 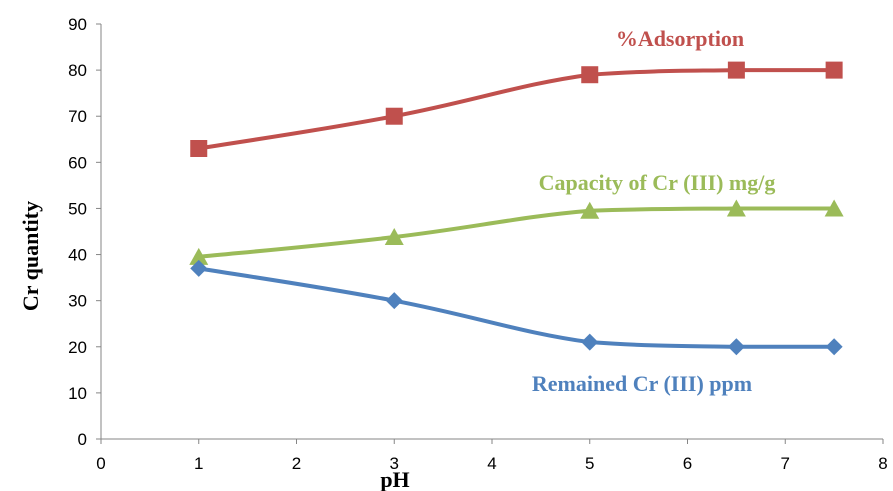 I want to click on y-tick-label: 90, so click(x=77, y=24).